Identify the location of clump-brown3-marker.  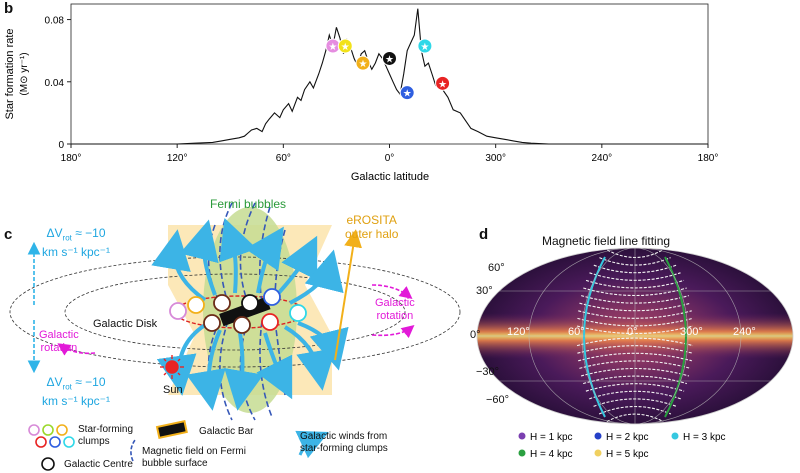
(242, 325).